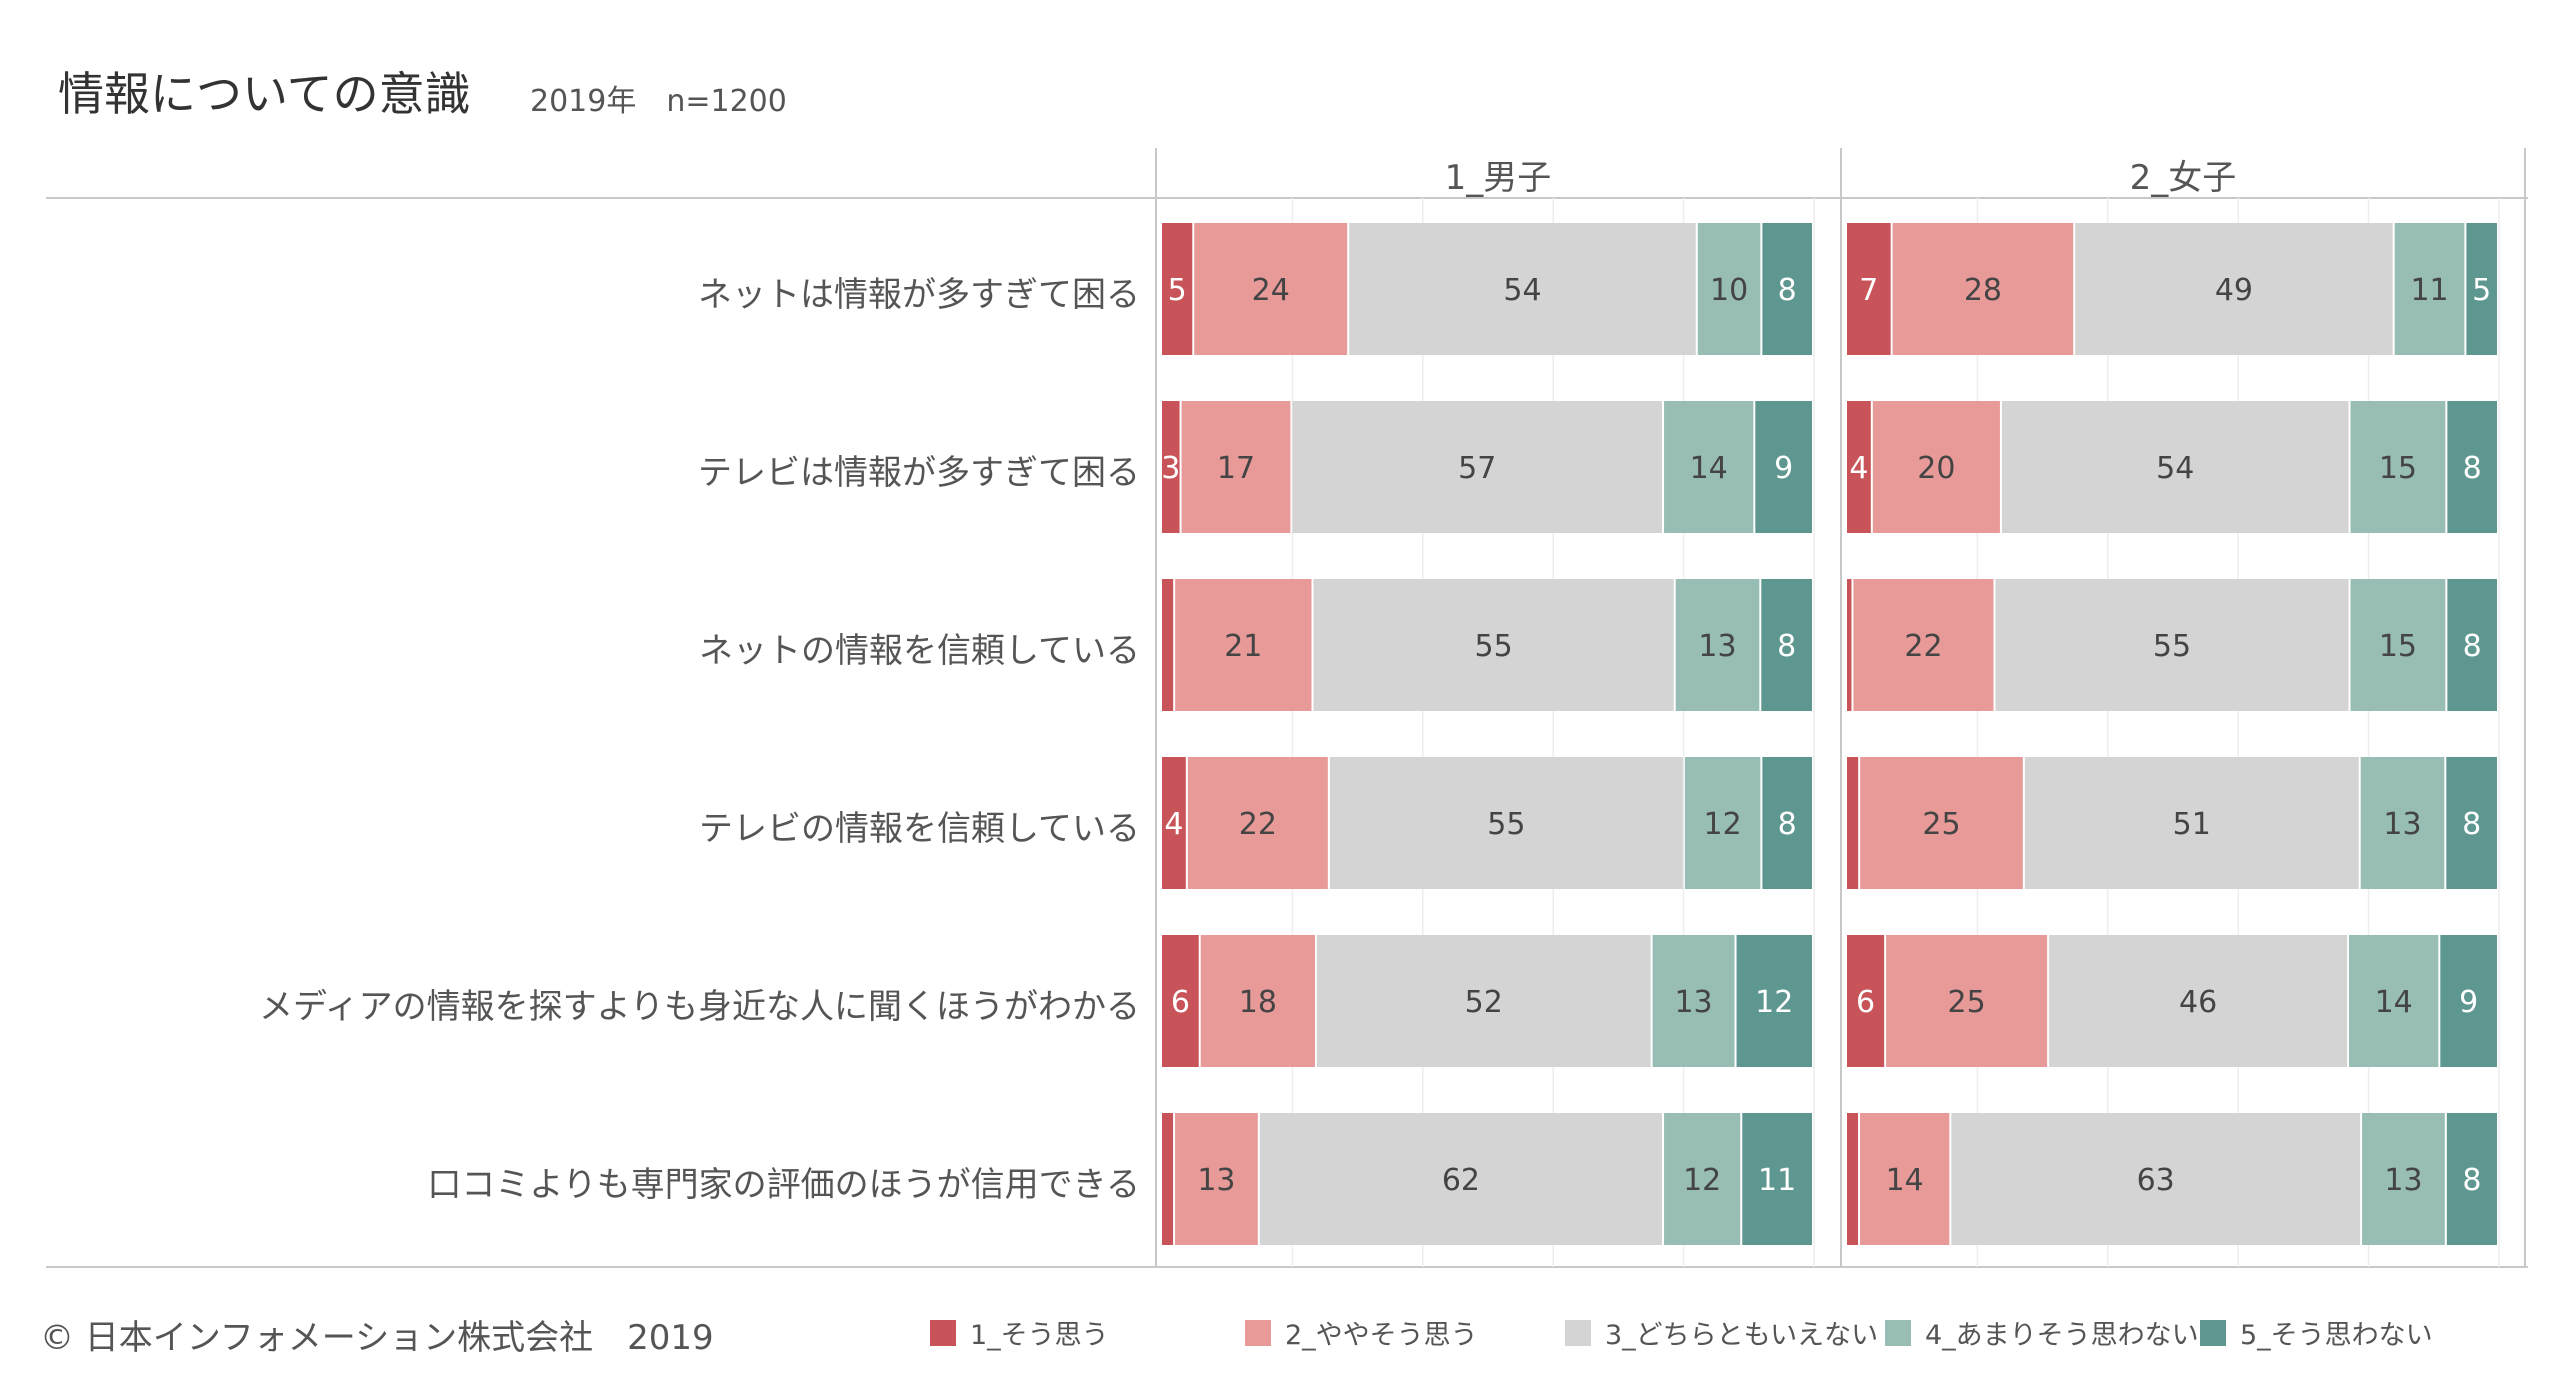 The image size is (2560, 1387). I want to click on chart-subtitle: 2019年 n=1200, so click(658, 101).